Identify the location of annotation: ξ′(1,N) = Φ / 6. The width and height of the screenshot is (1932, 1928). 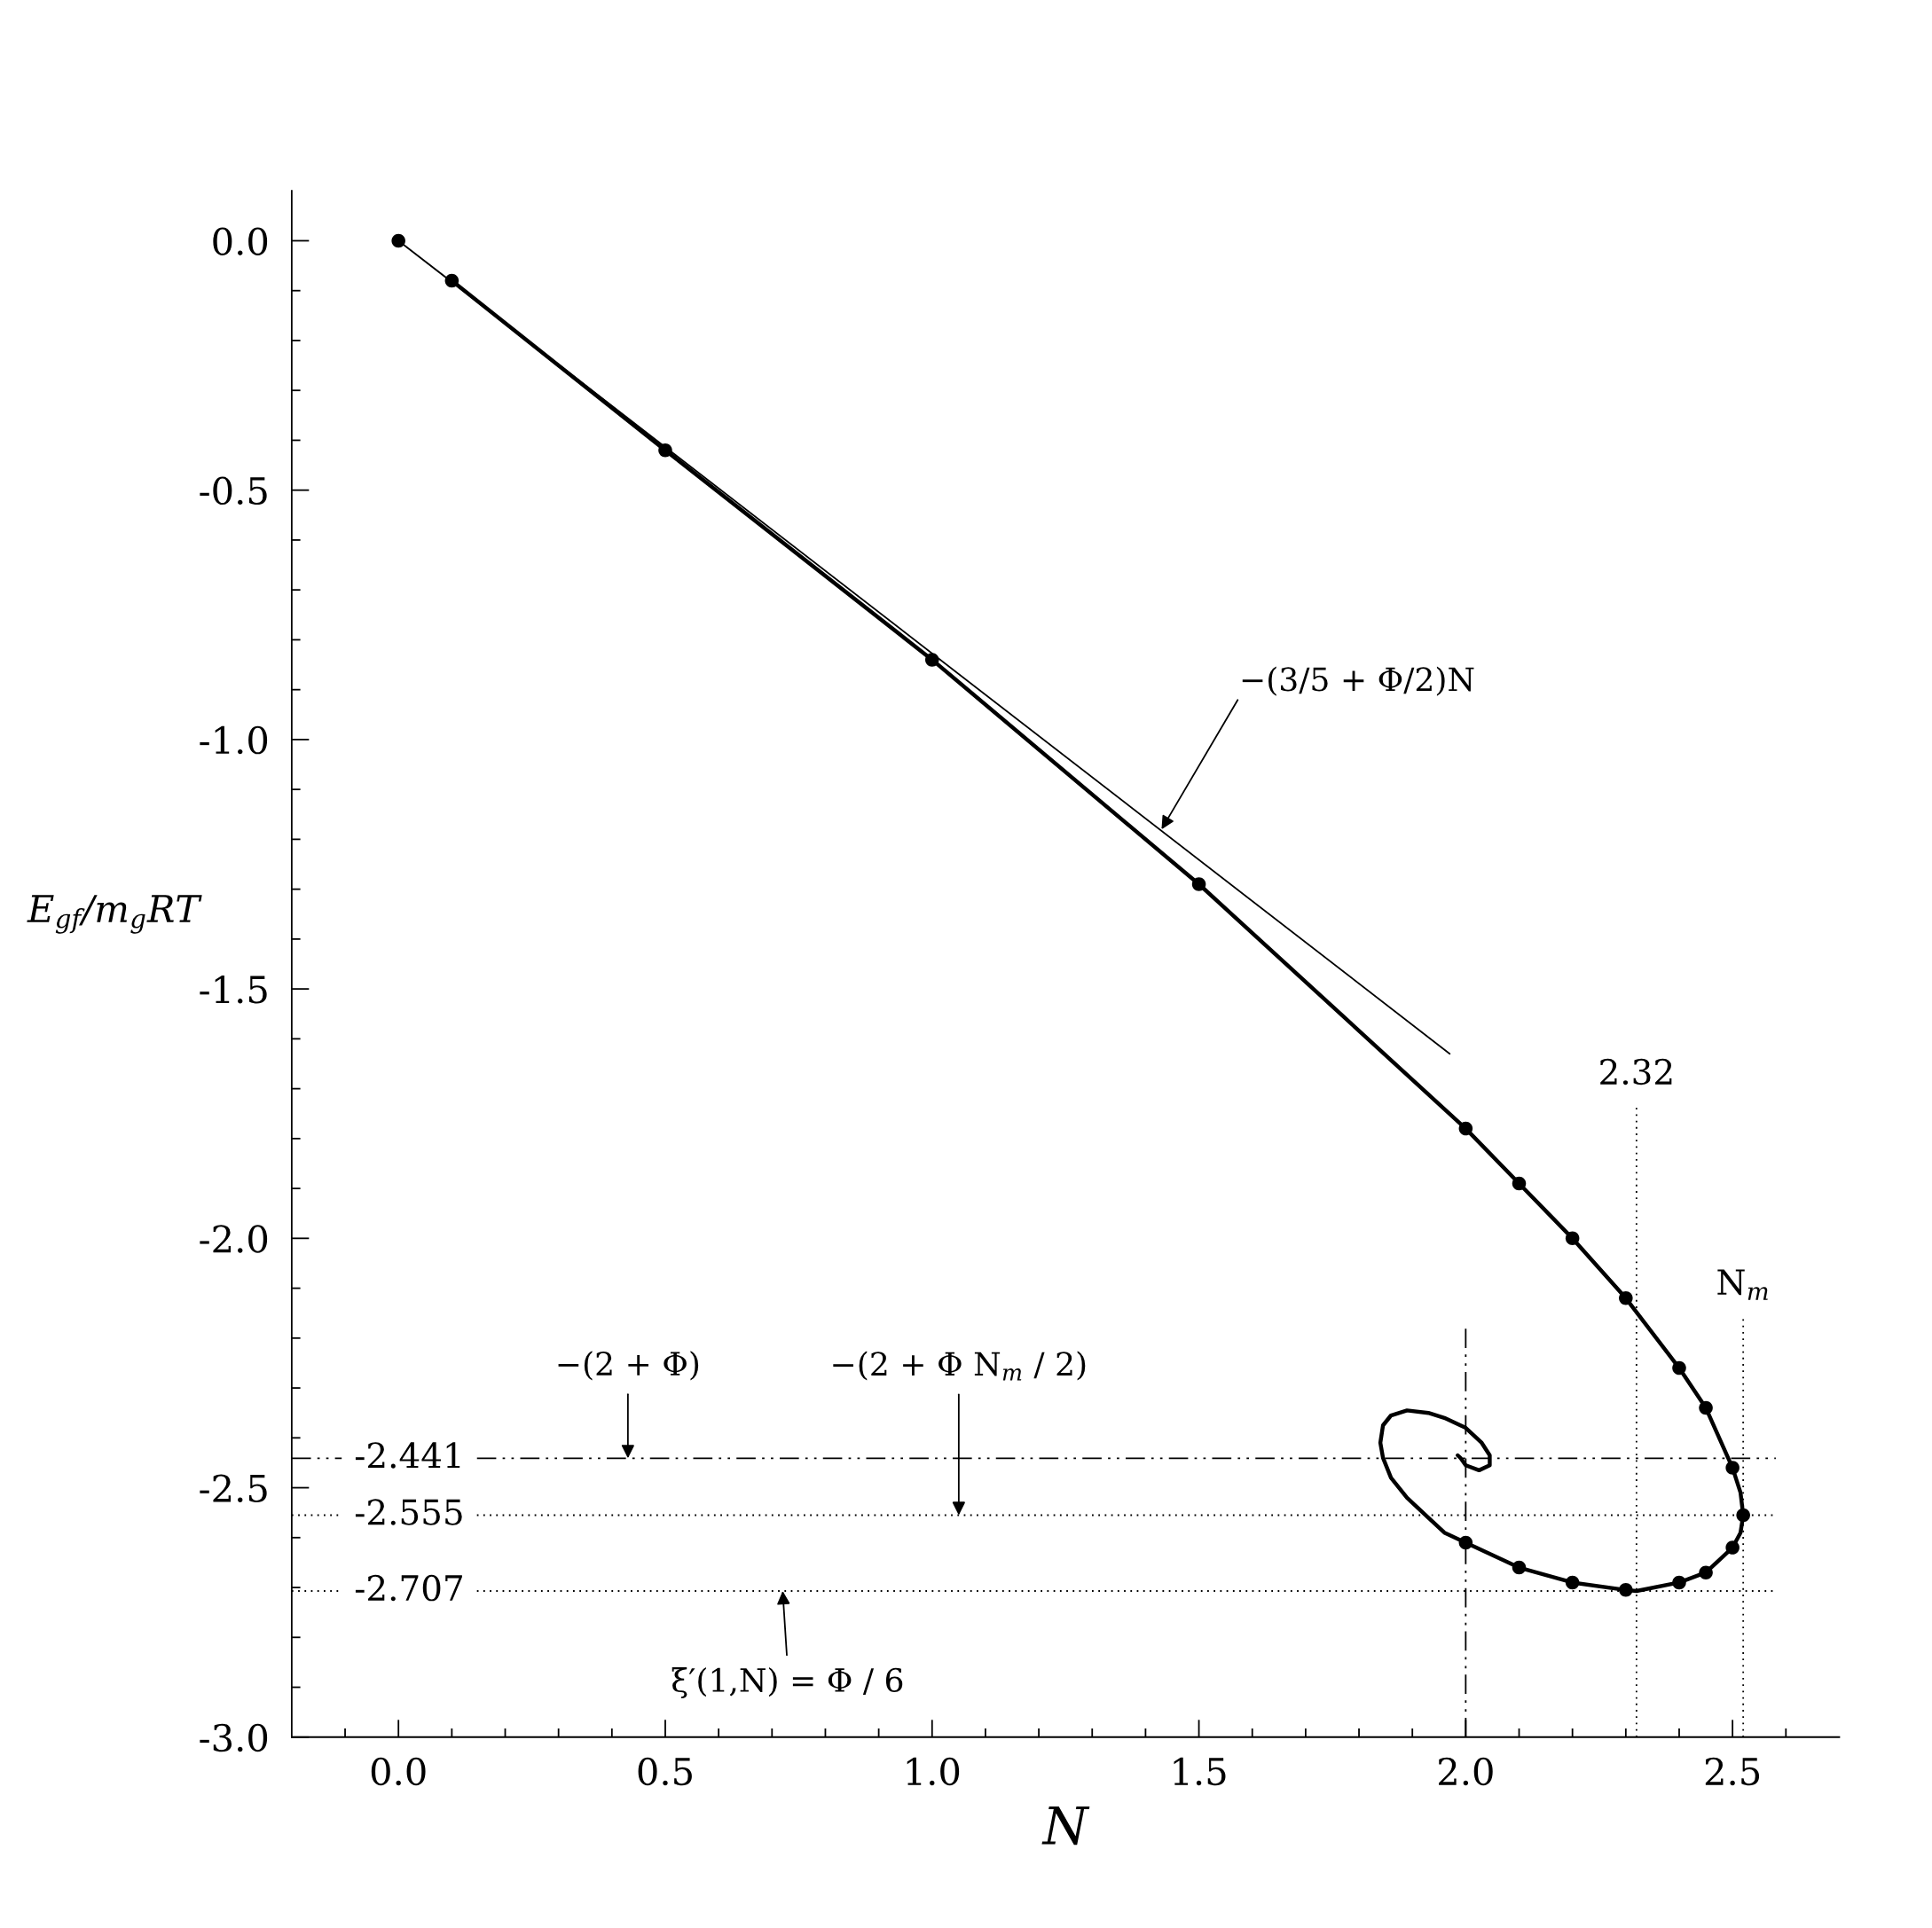
(787, 1683).